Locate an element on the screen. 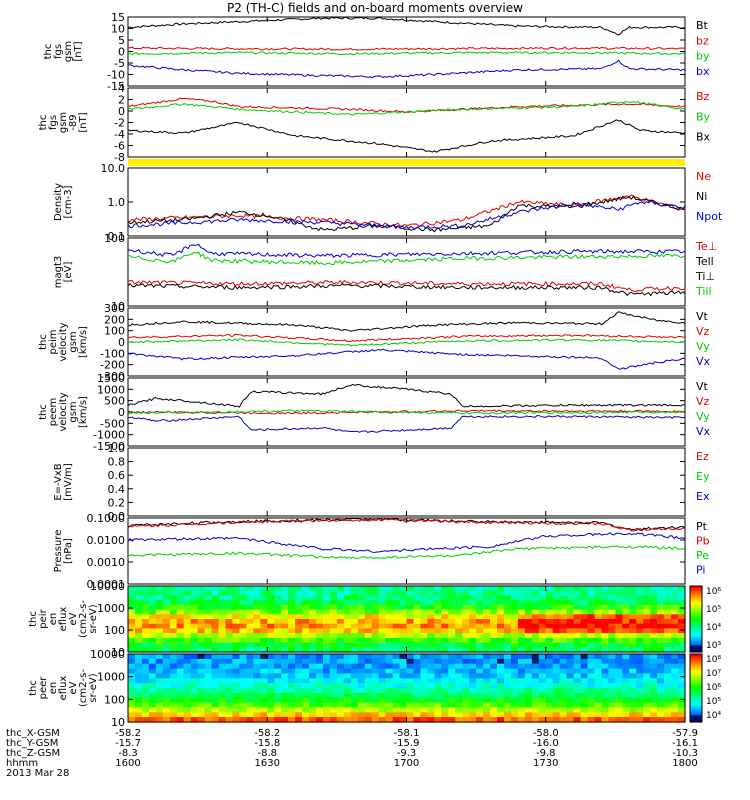 Image resolution: width=750 pixels, height=800 pixels. y-tick-label: 0 is located at coordinates (121, 342).